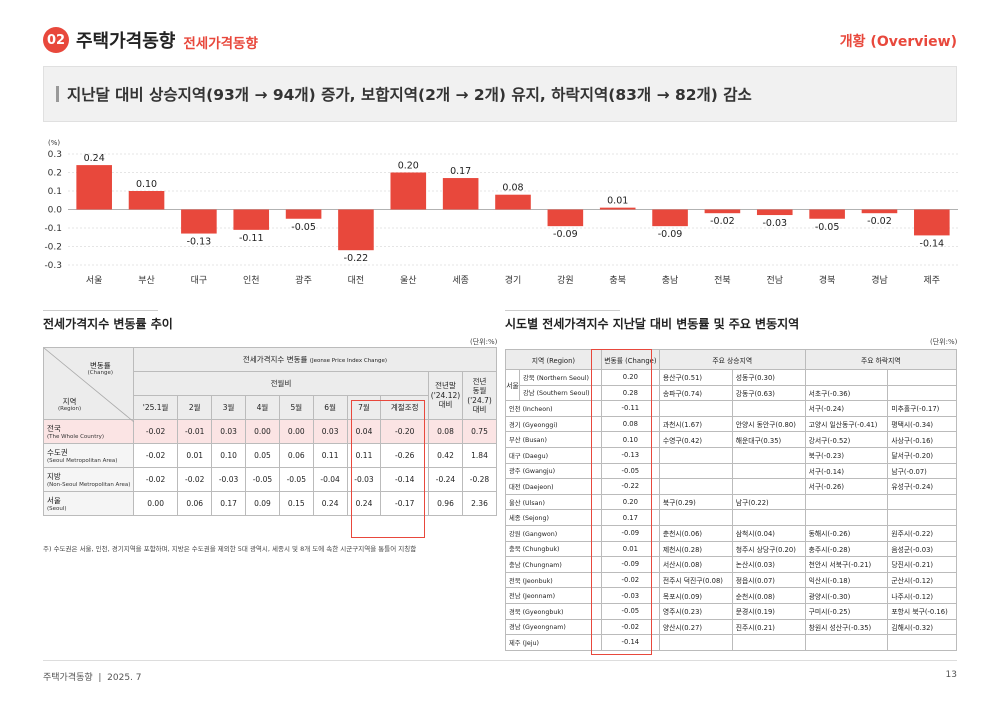  I want to click on down-region-2: 원주시(-0.22), so click(922, 533).